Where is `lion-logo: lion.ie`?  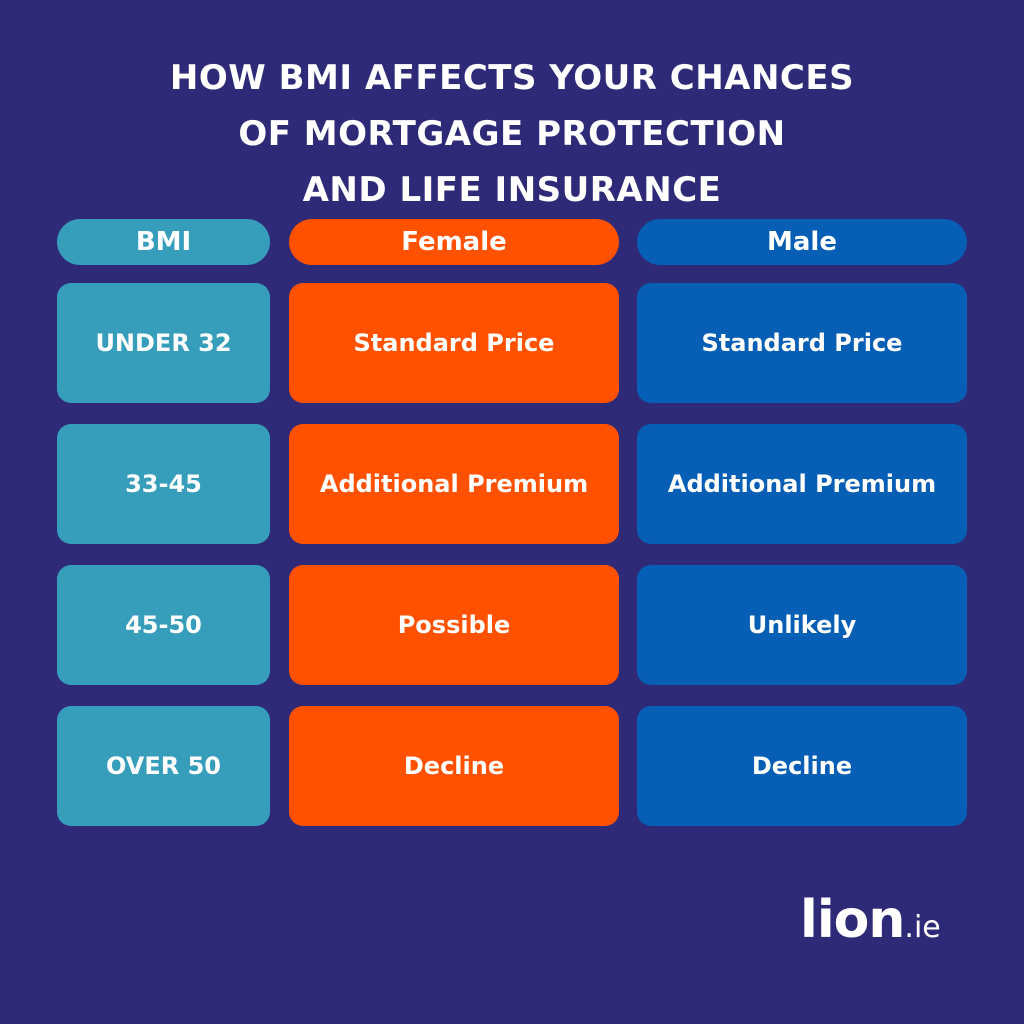
lion-logo: lion.ie is located at coordinates (870, 920).